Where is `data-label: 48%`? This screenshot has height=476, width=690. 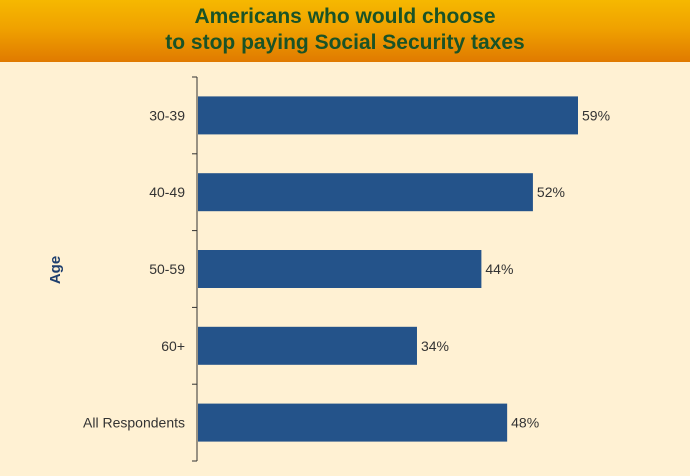
data-label: 48% is located at coordinates (525, 423).